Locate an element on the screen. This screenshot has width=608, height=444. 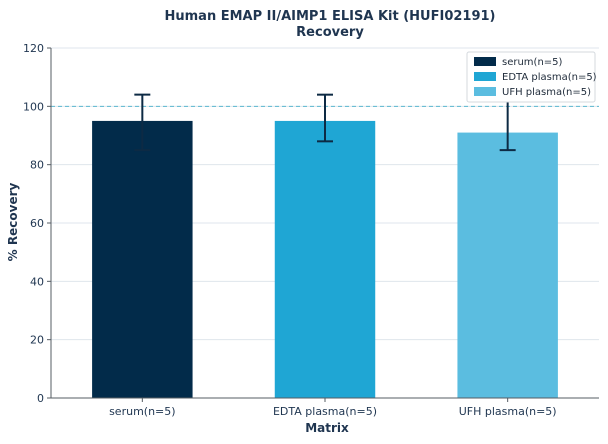
error-bars is located at coordinates (325, 122).